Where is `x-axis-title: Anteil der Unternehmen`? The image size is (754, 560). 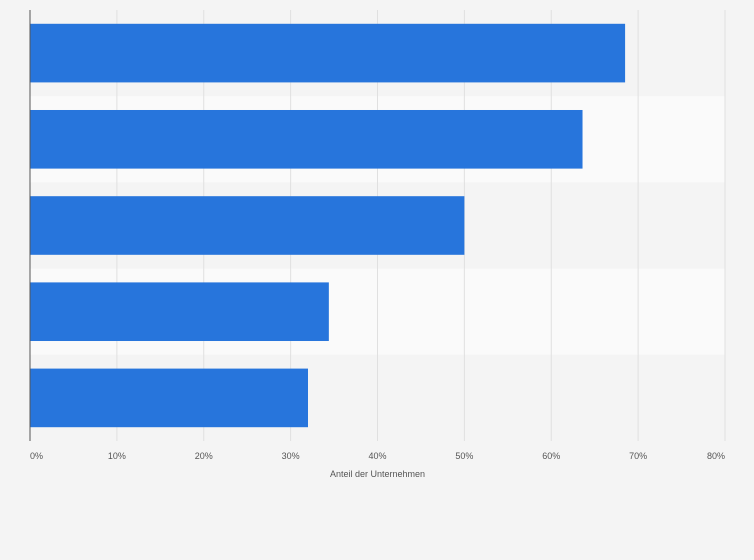 x-axis-title: Anteil der Unternehmen is located at coordinates (377, 474).